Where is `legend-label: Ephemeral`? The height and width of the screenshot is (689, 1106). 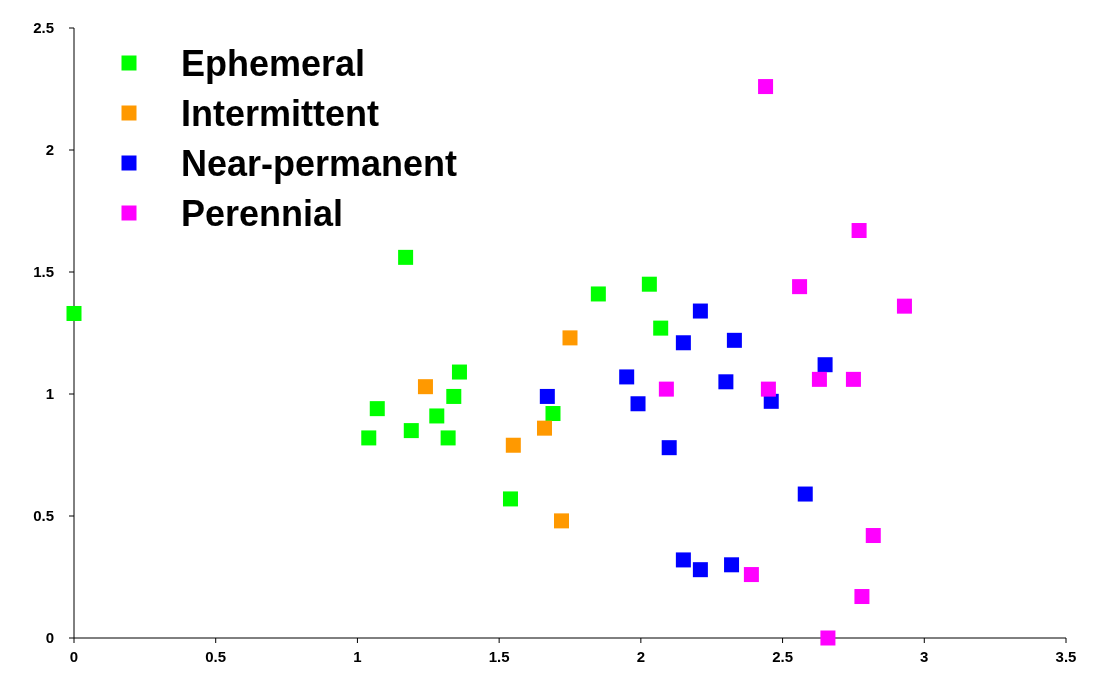
legend-label: Ephemeral is located at coordinates (273, 63).